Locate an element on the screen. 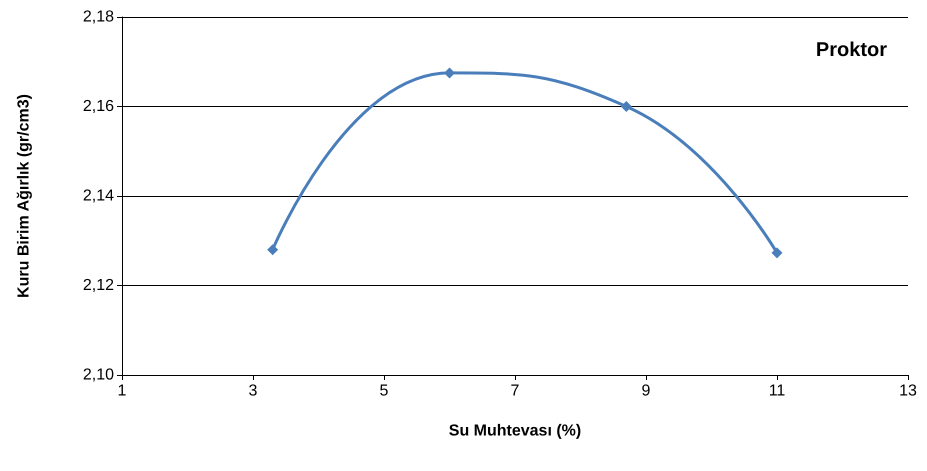 The image size is (927, 471). y-tick-label: 2,18 is located at coordinates (98, 17).